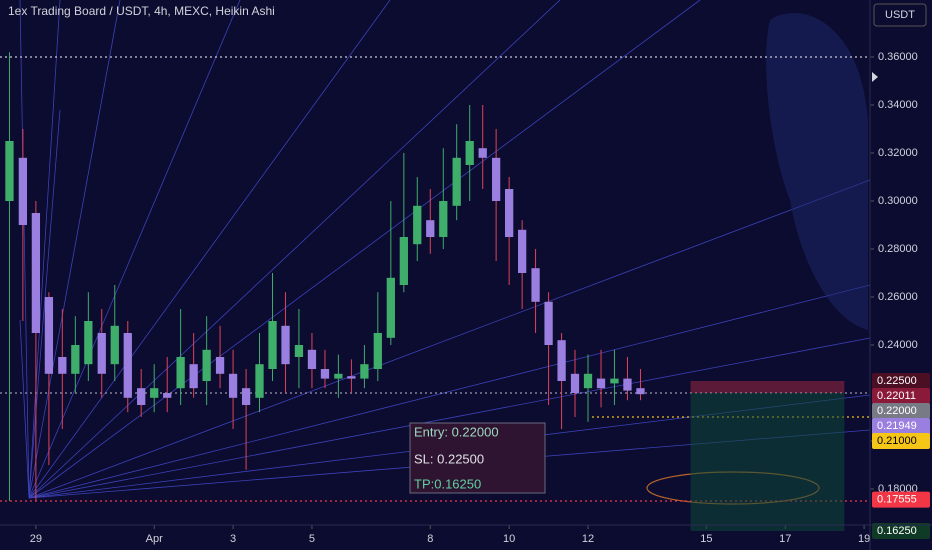 The height and width of the screenshot is (550, 932). What do you see at coordinates (767, 387) in the screenshot?
I see `stop-zone` at bounding box center [767, 387].